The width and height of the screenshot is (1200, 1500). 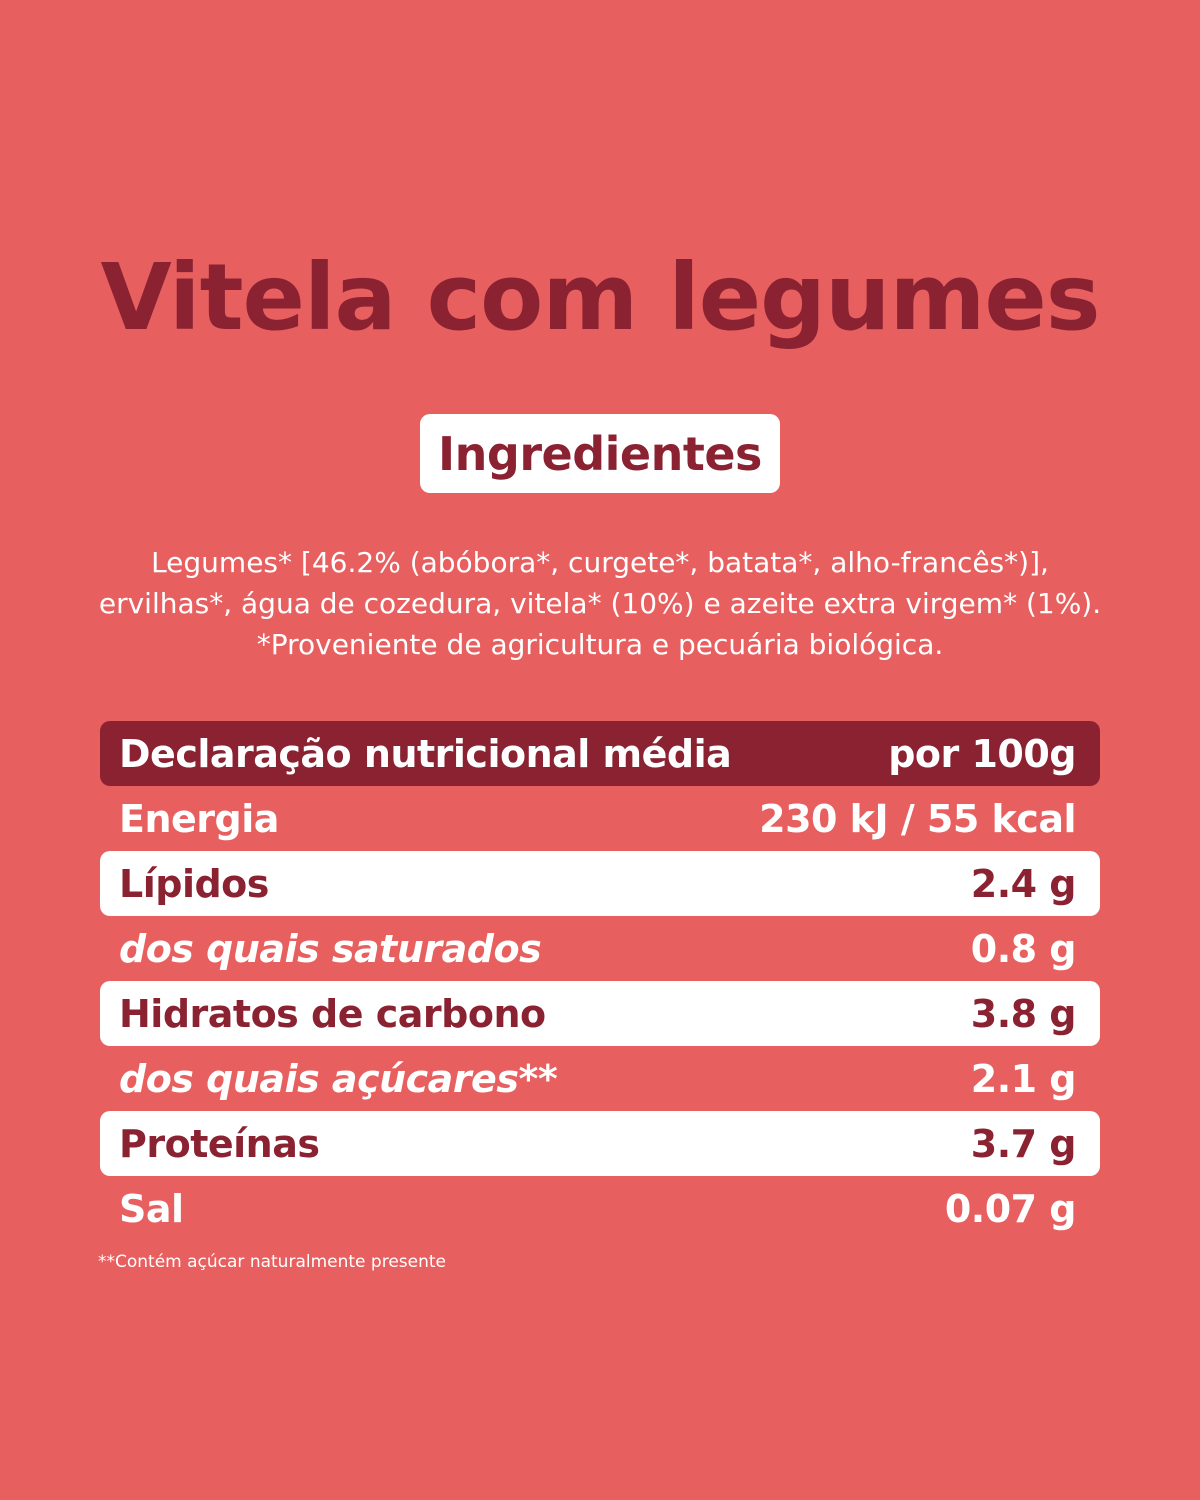 What do you see at coordinates (219, 1143) in the screenshot?
I see `nutrient-label: Proteínas` at bounding box center [219, 1143].